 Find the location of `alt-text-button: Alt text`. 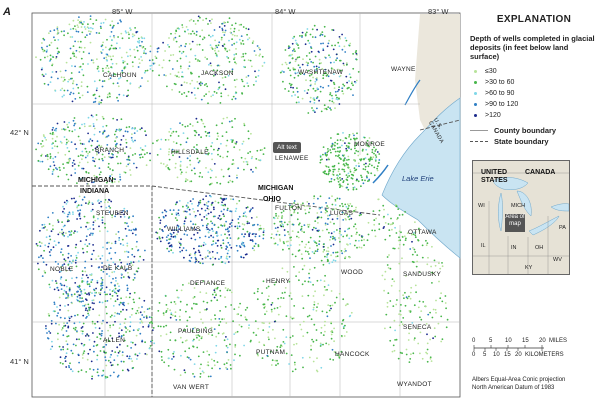

alt-text-button: Alt text is located at coordinates (287, 147).